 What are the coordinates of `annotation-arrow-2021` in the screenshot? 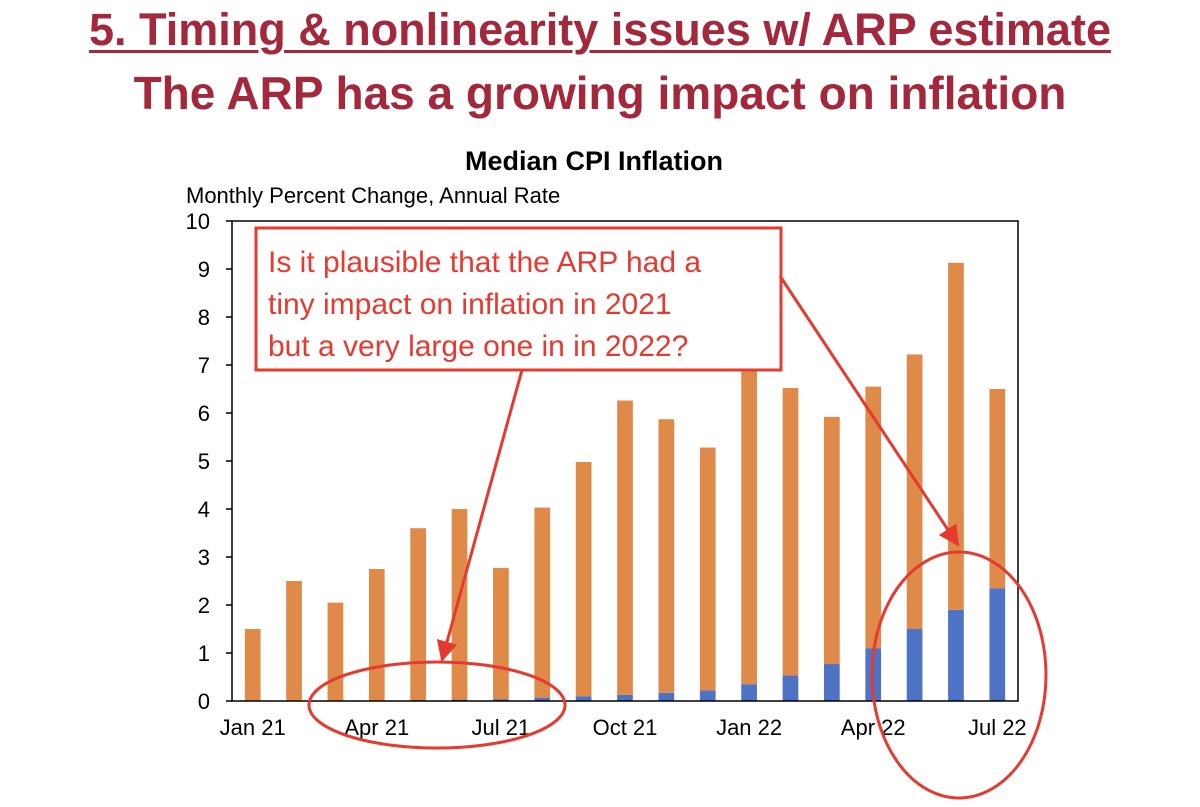 It's located at (480, 516).